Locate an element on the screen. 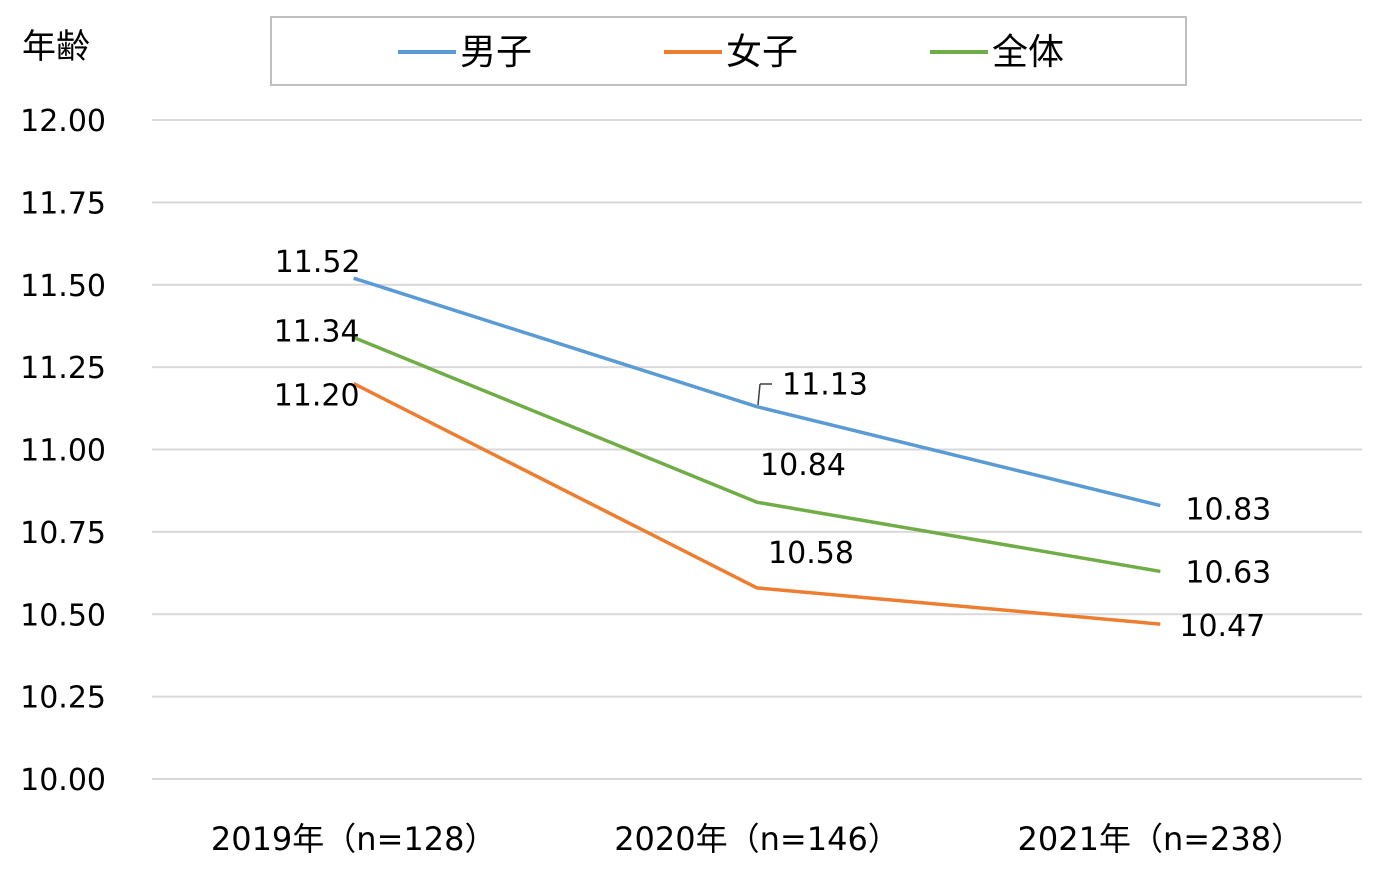 Image resolution: width=1395 pixels, height=887 pixels. data-label: 11.34 is located at coordinates (317, 331).